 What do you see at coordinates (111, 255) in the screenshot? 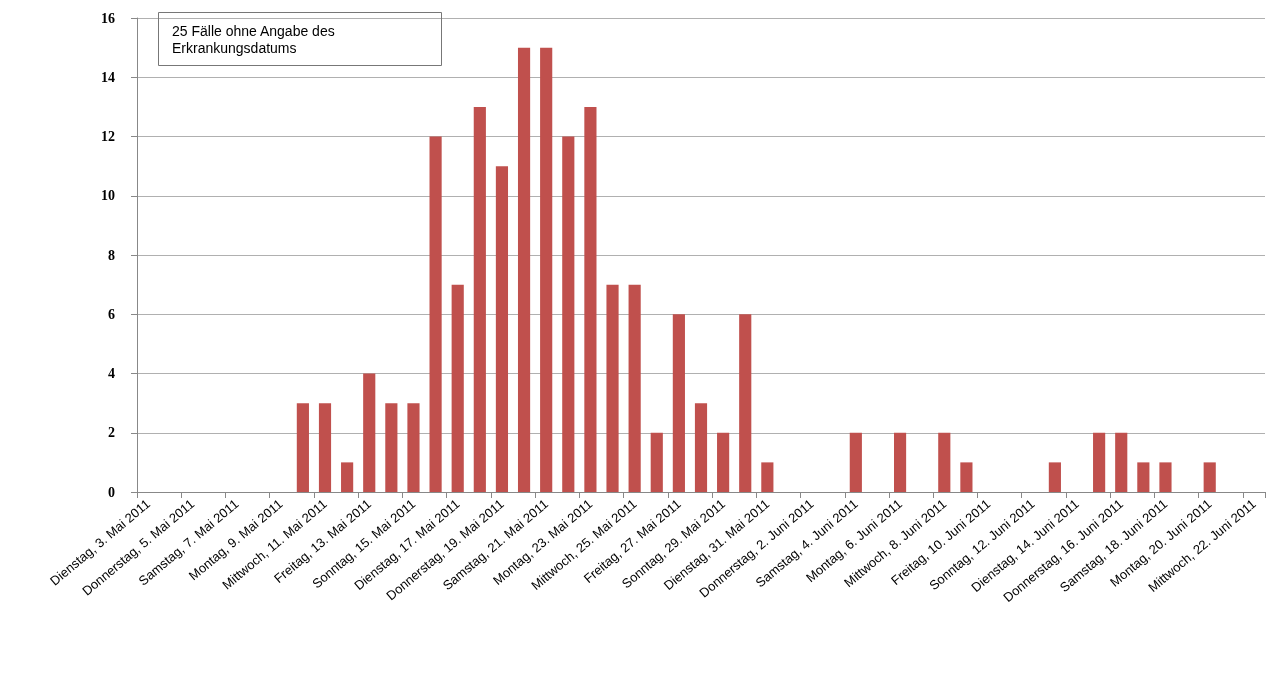
I see `y-tick-label: 8` at bounding box center [111, 255].